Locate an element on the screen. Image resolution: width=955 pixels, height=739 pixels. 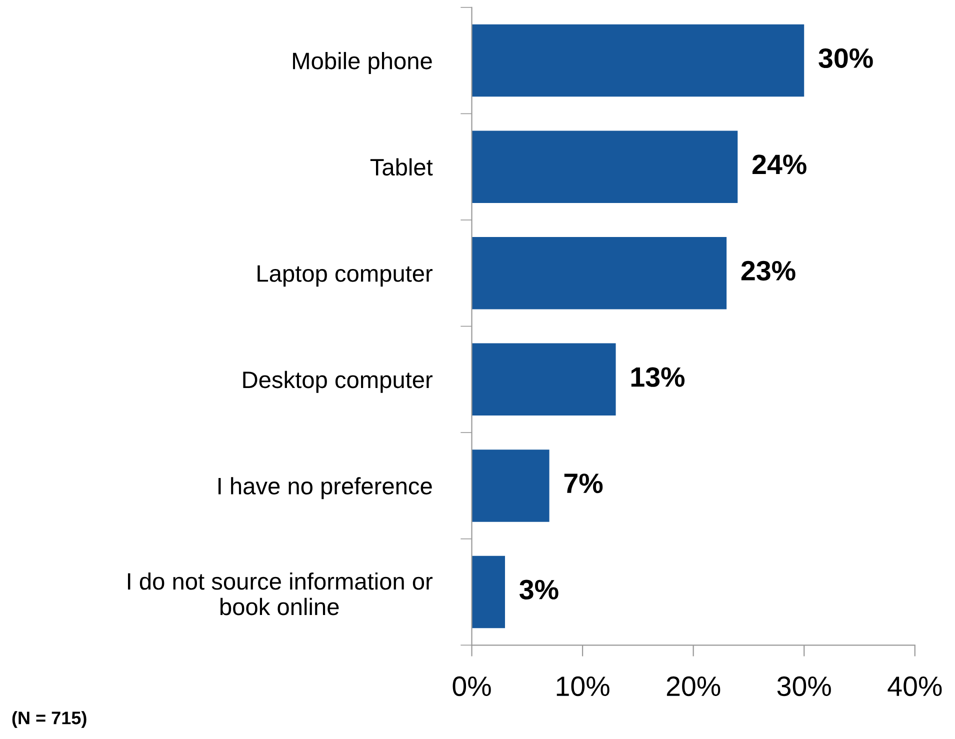
y-tick-label: Desktop computer is located at coordinates (337, 381).